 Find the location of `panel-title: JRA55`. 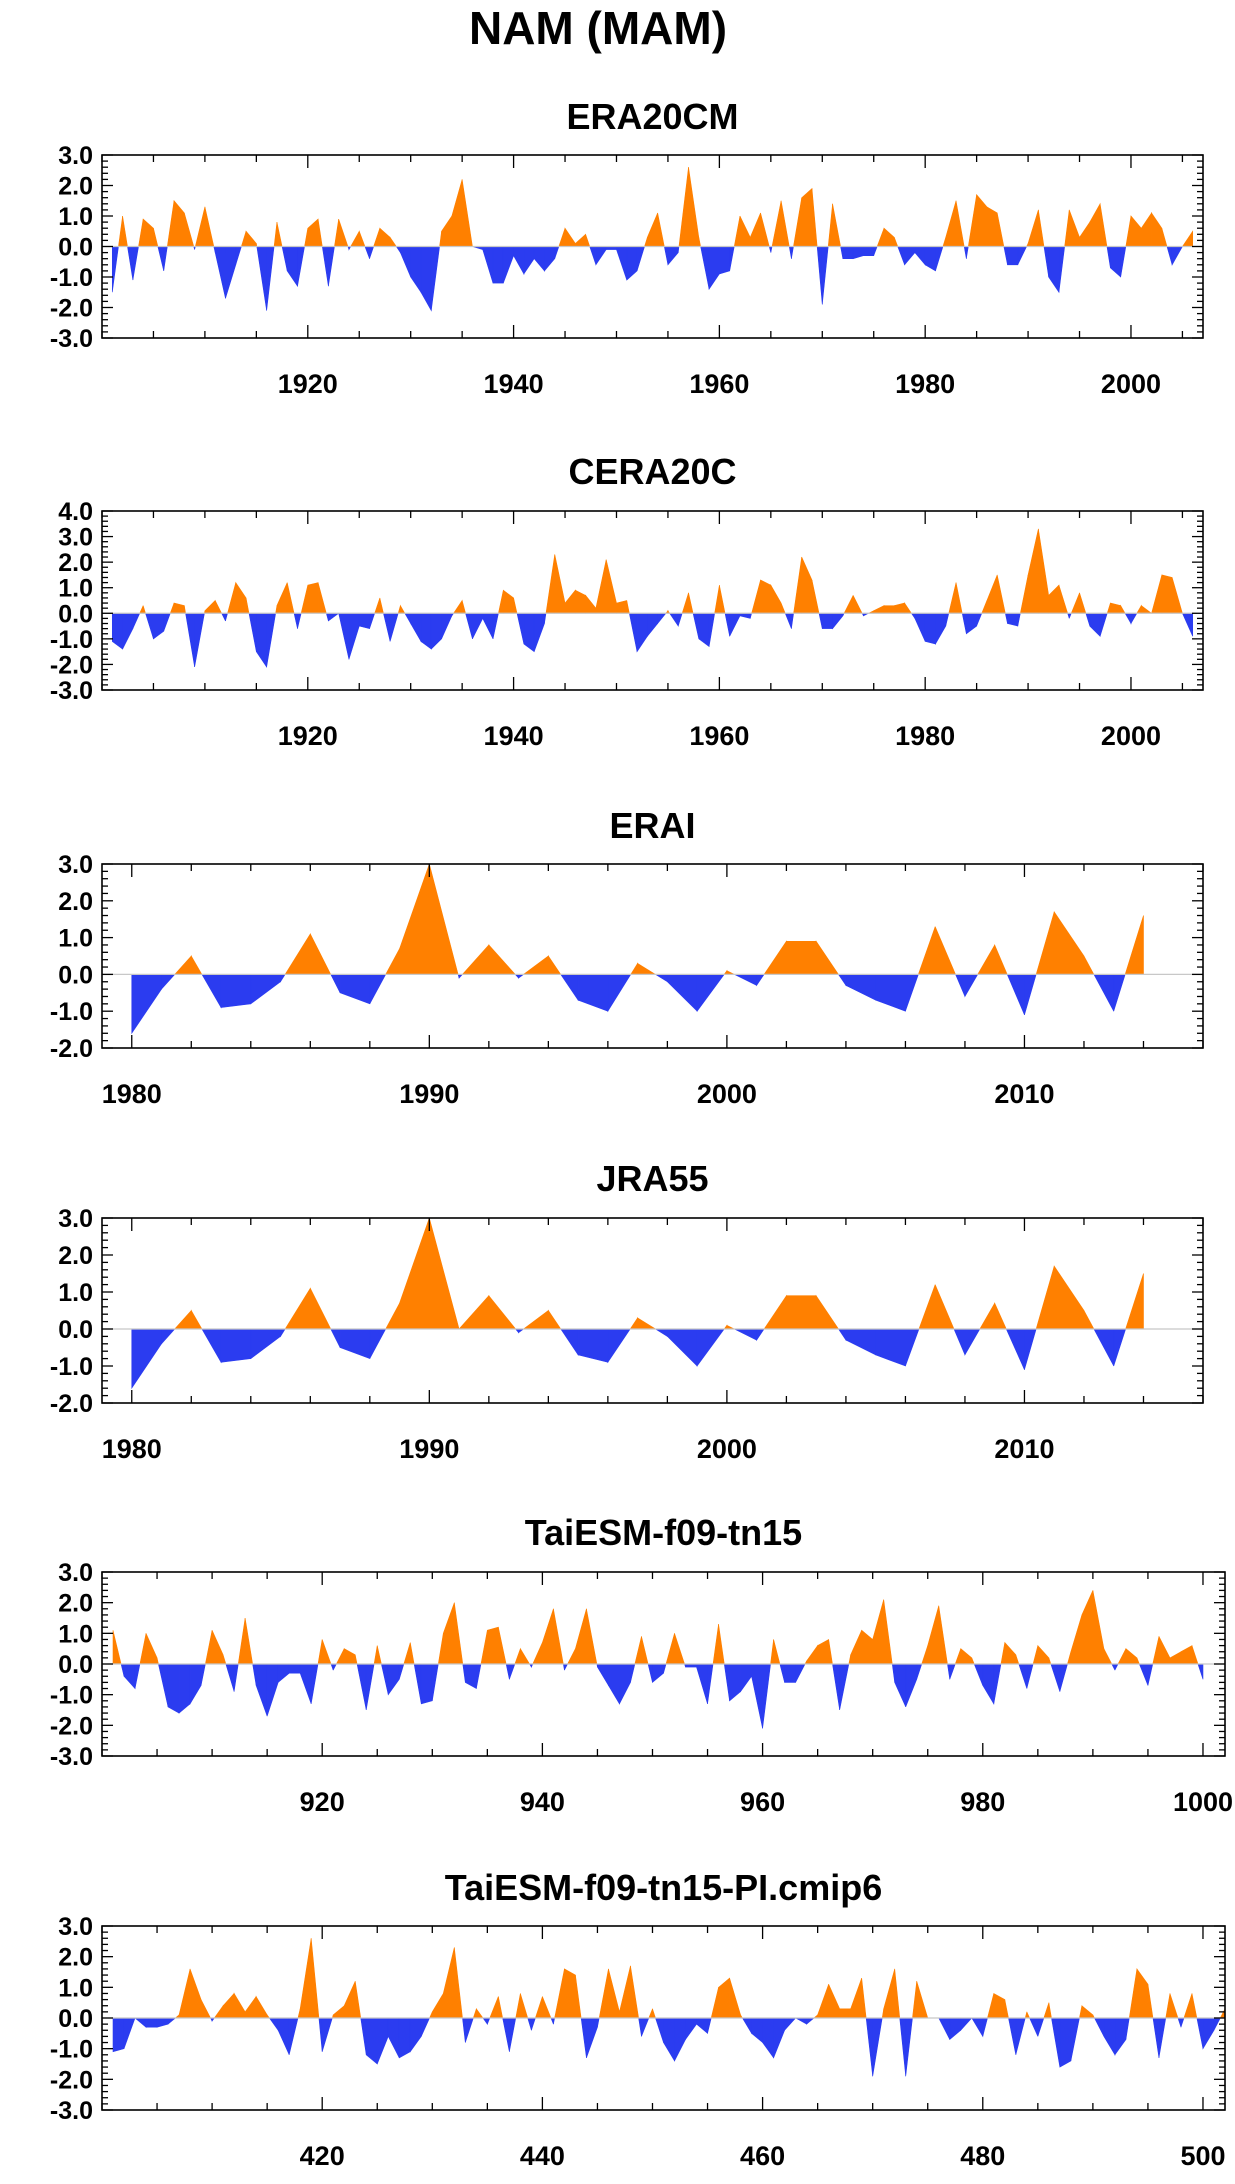

panel-title: JRA55 is located at coordinates (652, 1178).